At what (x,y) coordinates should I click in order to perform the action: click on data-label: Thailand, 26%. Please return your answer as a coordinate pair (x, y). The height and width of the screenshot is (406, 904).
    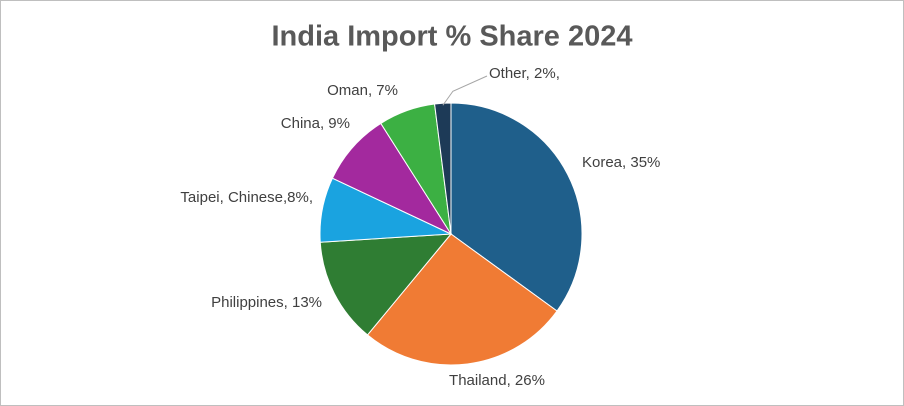
    Looking at the image, I should click on (497, 380).